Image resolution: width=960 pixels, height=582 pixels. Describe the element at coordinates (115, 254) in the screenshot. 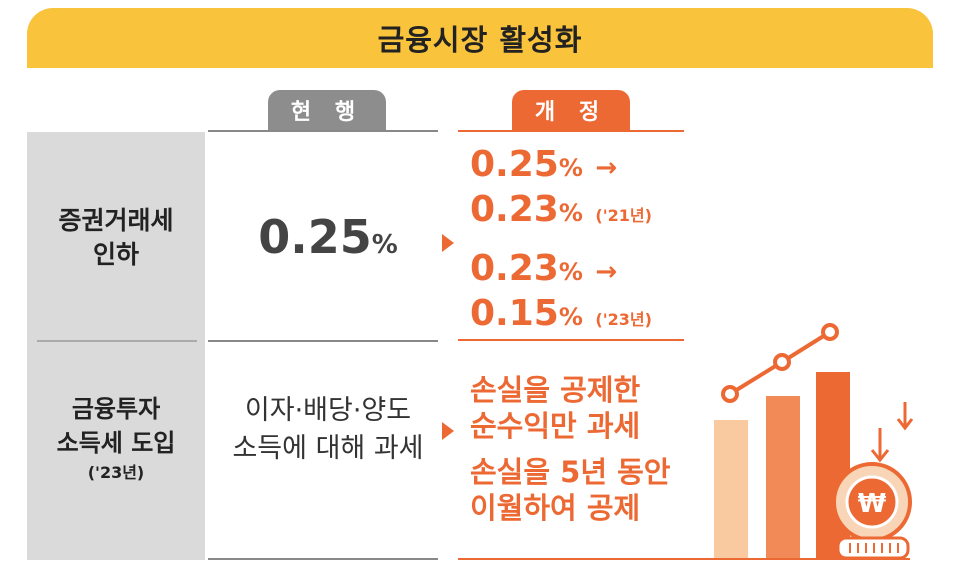

I see `row1-label-line2: 인하` at that location.